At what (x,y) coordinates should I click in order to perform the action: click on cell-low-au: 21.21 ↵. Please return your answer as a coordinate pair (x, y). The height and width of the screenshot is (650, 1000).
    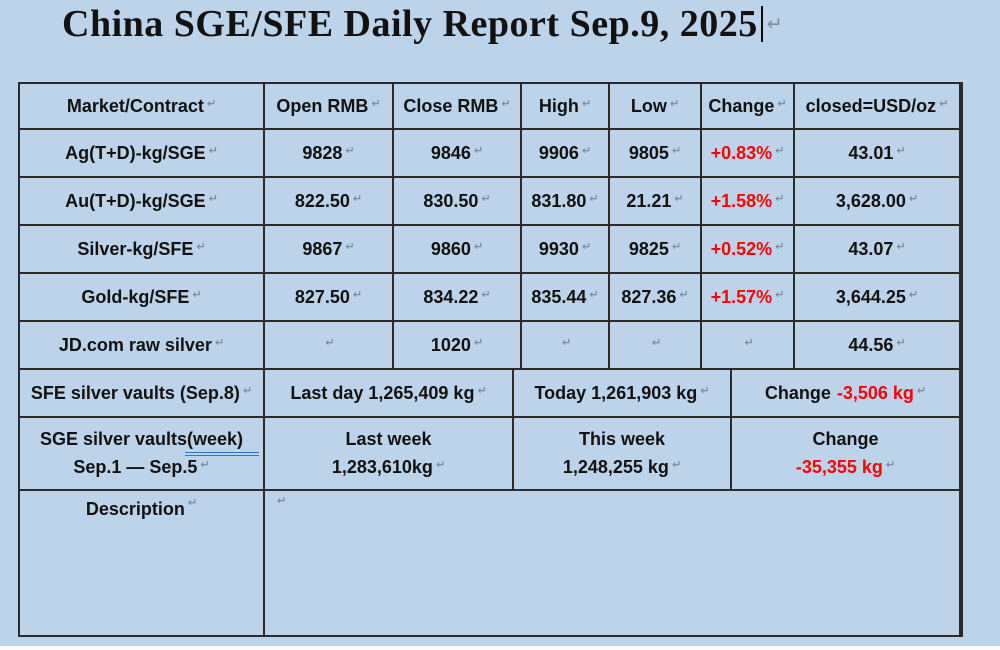
    Looking at the image, I should click on (656, 201).